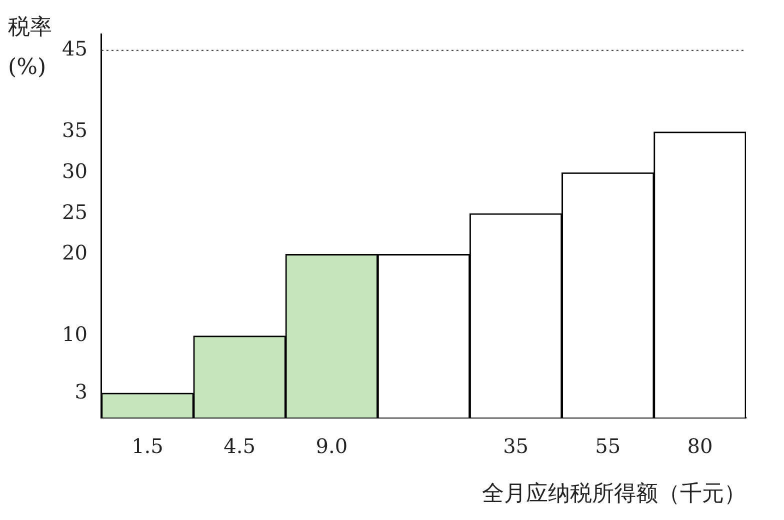  I want to click on x-tick-label: 55, so click(608, 446).